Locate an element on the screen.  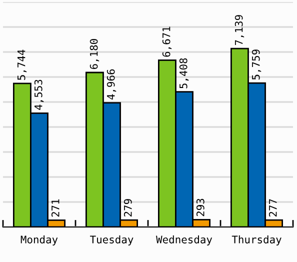
data-label: 4,553 is located at coordinates (39, 95).